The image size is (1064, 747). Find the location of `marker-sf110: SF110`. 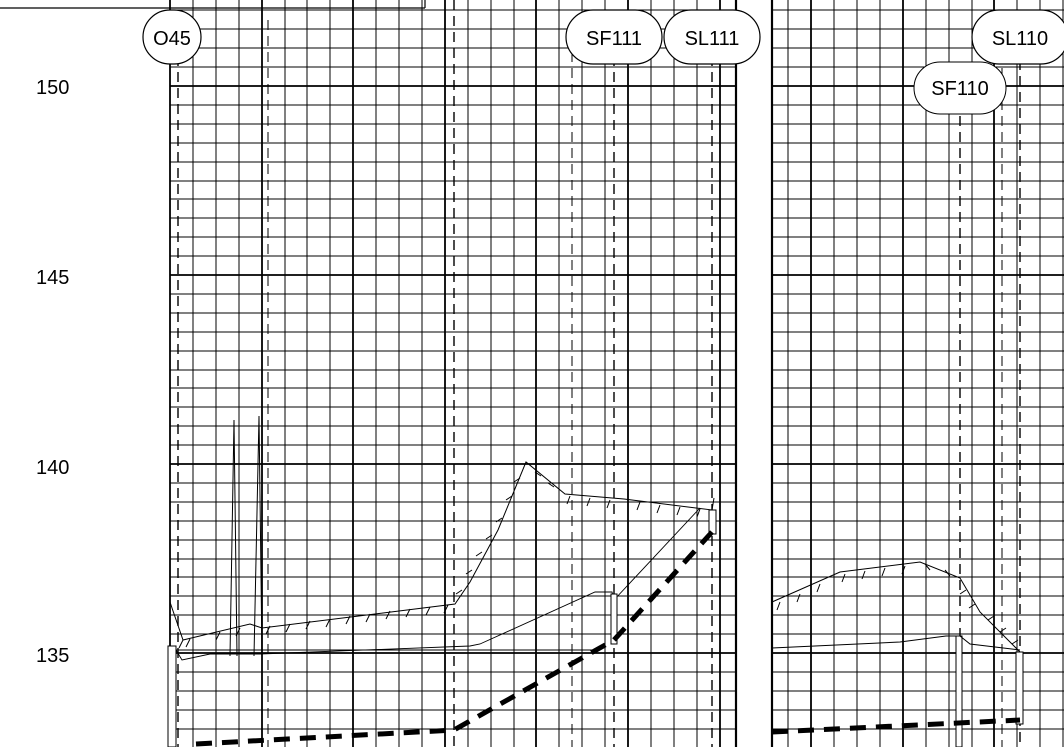

marker-sf110: SF110 is located at coordinates (960, 88).